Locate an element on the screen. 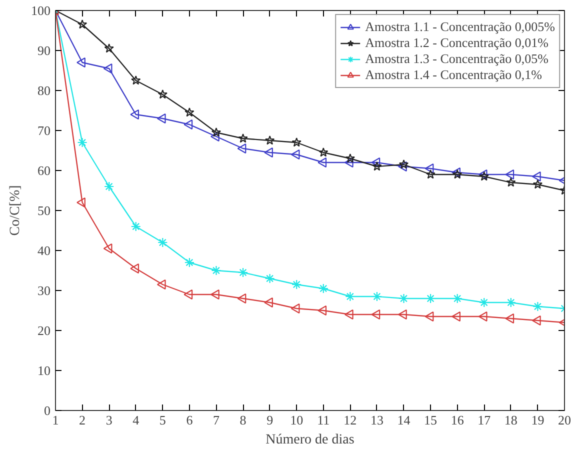 The image size is (574, 455). x-tick-label: 12 is located at coordinates (350, 420).